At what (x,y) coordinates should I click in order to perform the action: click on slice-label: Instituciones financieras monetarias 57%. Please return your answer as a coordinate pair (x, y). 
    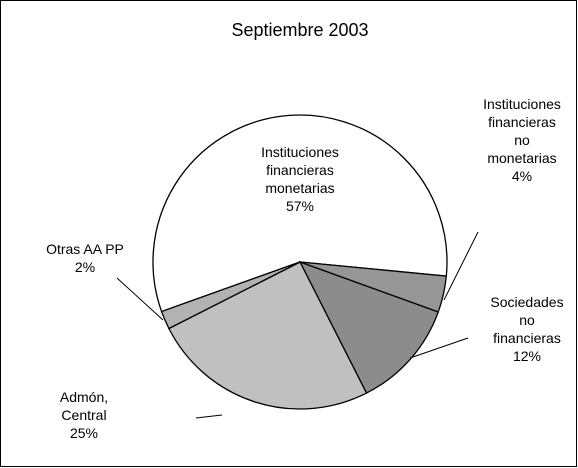
    Looking at the image, I should click on (300, 179).